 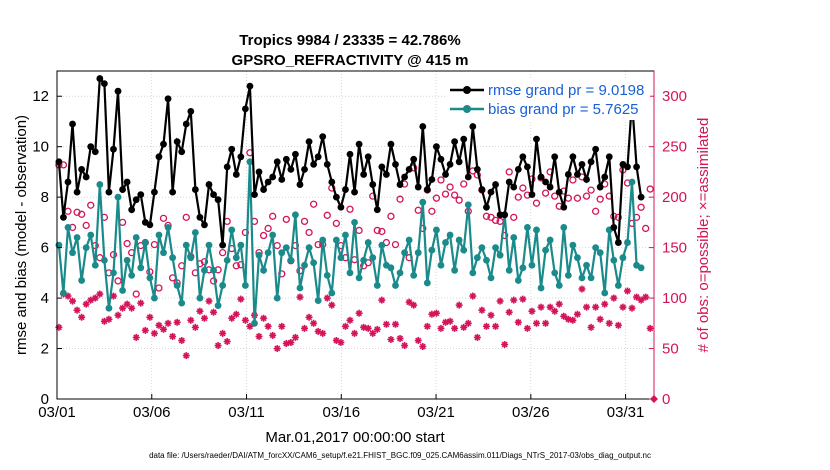 I want to click on chart-title-line1: Tropics 9984 / 23335 = 42.786%, so click(x=349, y=40).